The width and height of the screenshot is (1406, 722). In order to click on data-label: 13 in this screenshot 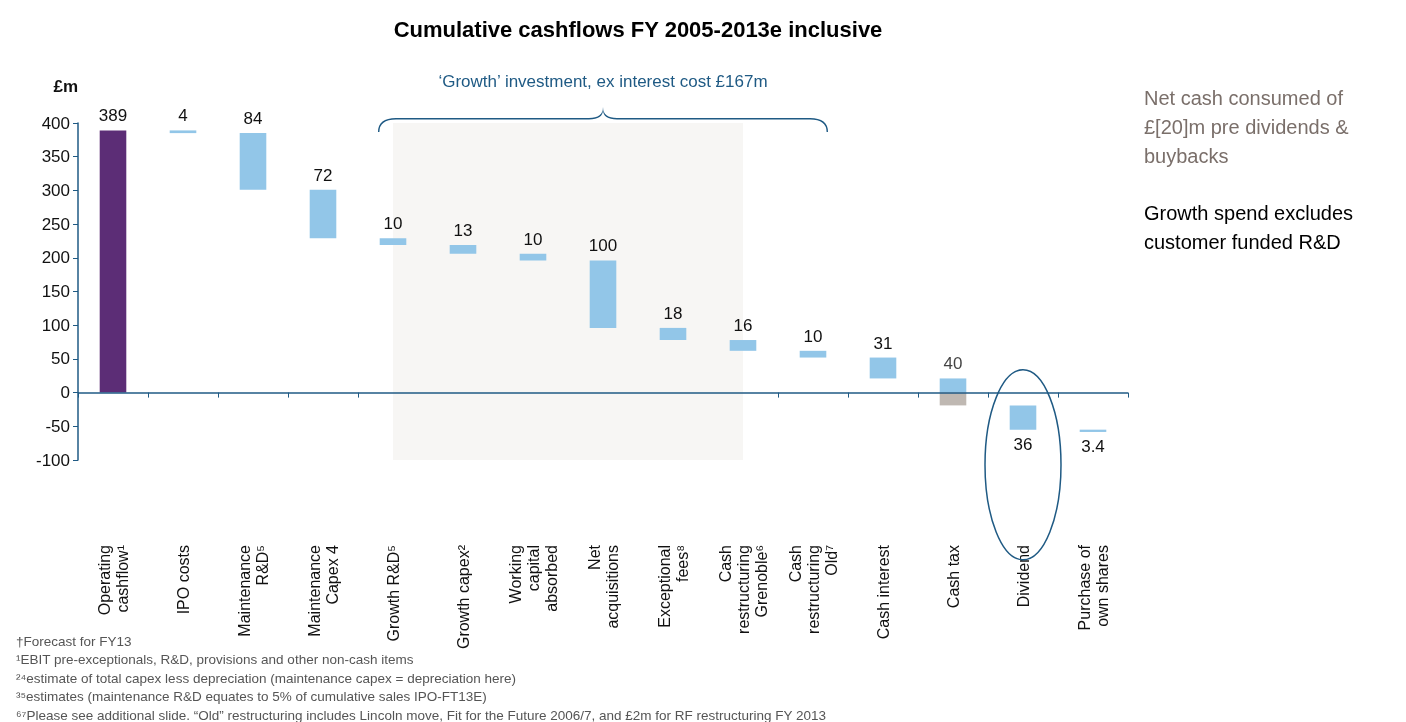, I will do `click(463, 230)`.